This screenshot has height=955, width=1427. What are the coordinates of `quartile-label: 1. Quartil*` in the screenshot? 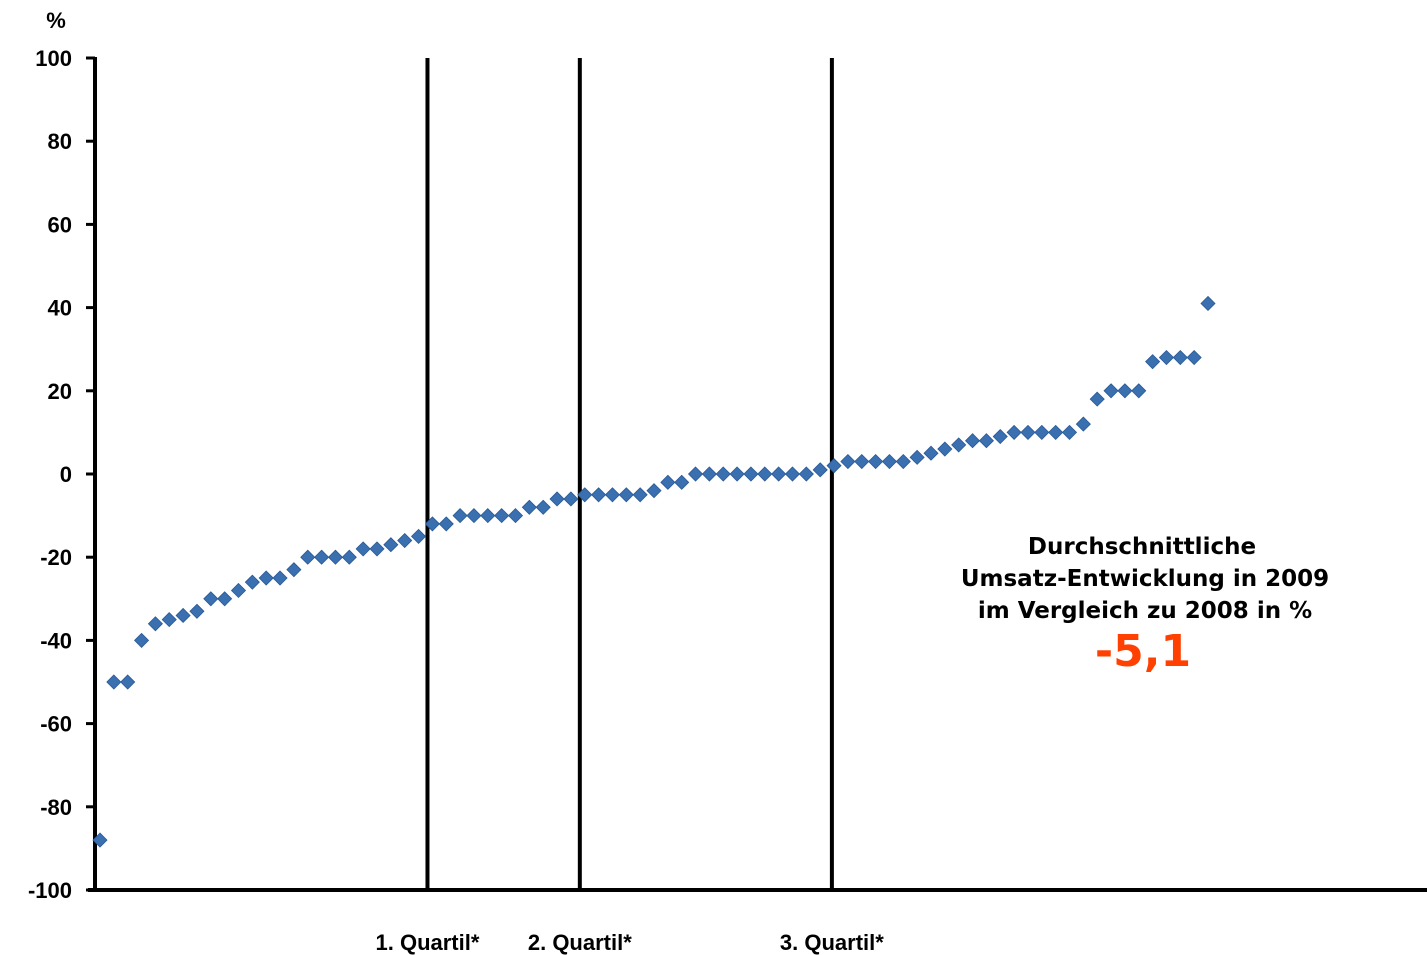 It's located at (428, 942).